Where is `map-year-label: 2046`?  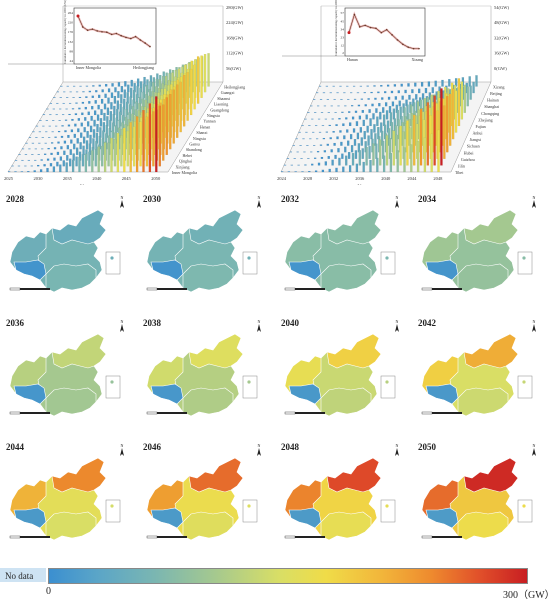 map-year-label: 2046 is located at coordinates (152, 447).